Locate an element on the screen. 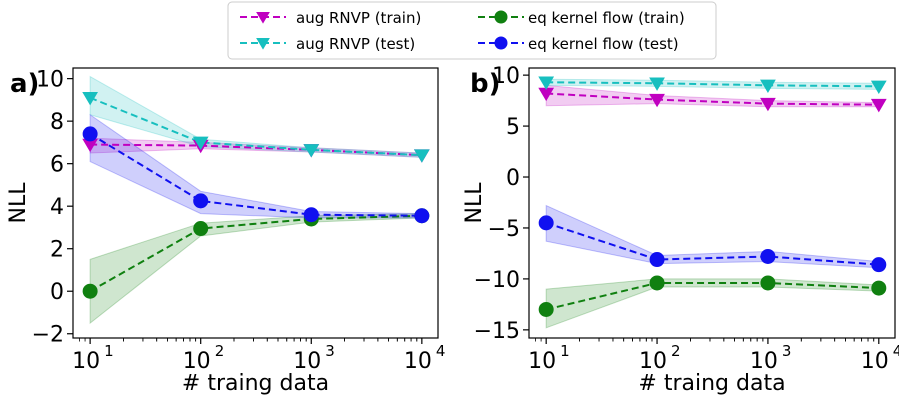 The height and width of the screenshot is (398, 899). y-tick-label: −15 is located at coordinates (497, 331).